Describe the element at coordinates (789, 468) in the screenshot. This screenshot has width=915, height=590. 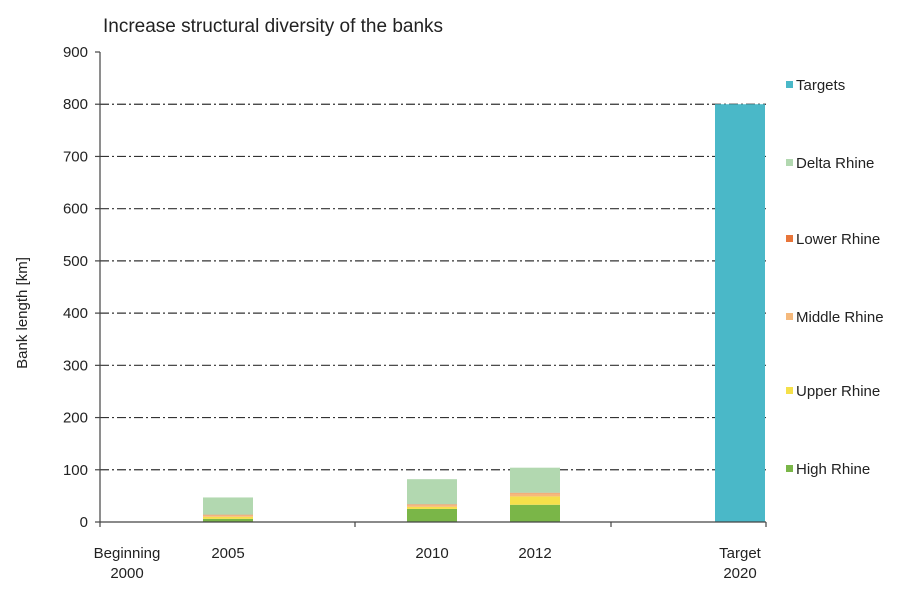
I see `legend-swatch-high-rhine` at that location.